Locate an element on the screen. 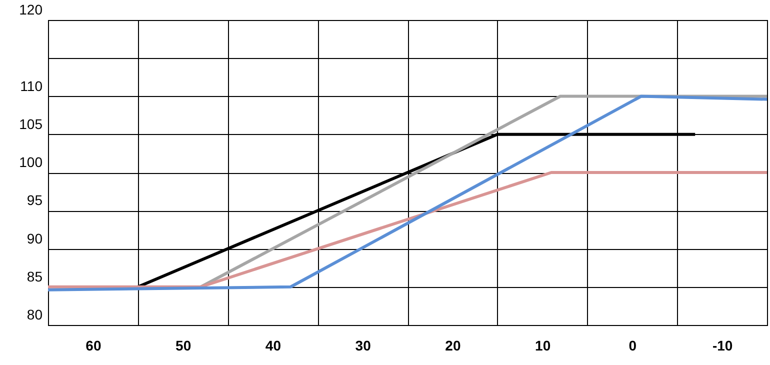  y-tick-label: 95 is located at coordinates (34, 200).